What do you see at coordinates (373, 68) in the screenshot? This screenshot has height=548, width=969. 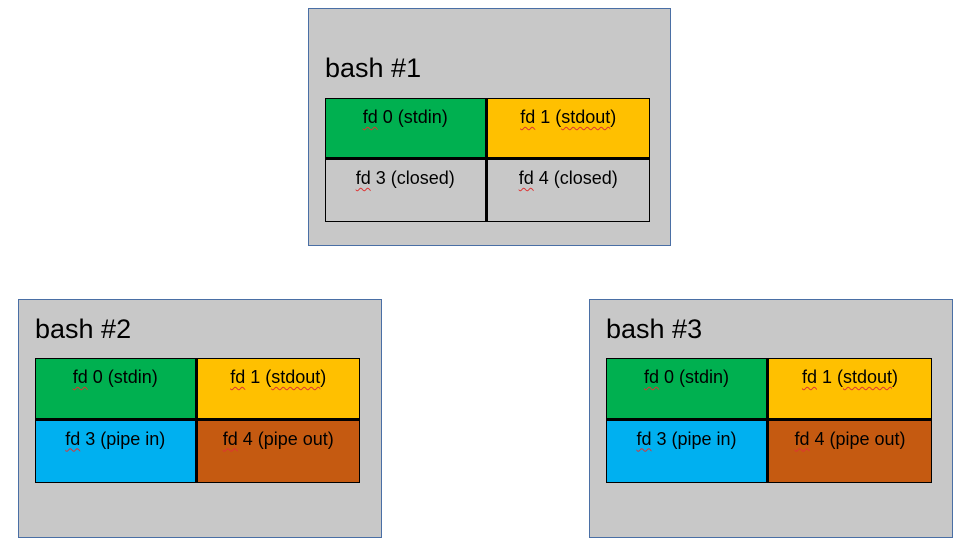 I see `process-title: bash #1` at bounding box center [373, 68].